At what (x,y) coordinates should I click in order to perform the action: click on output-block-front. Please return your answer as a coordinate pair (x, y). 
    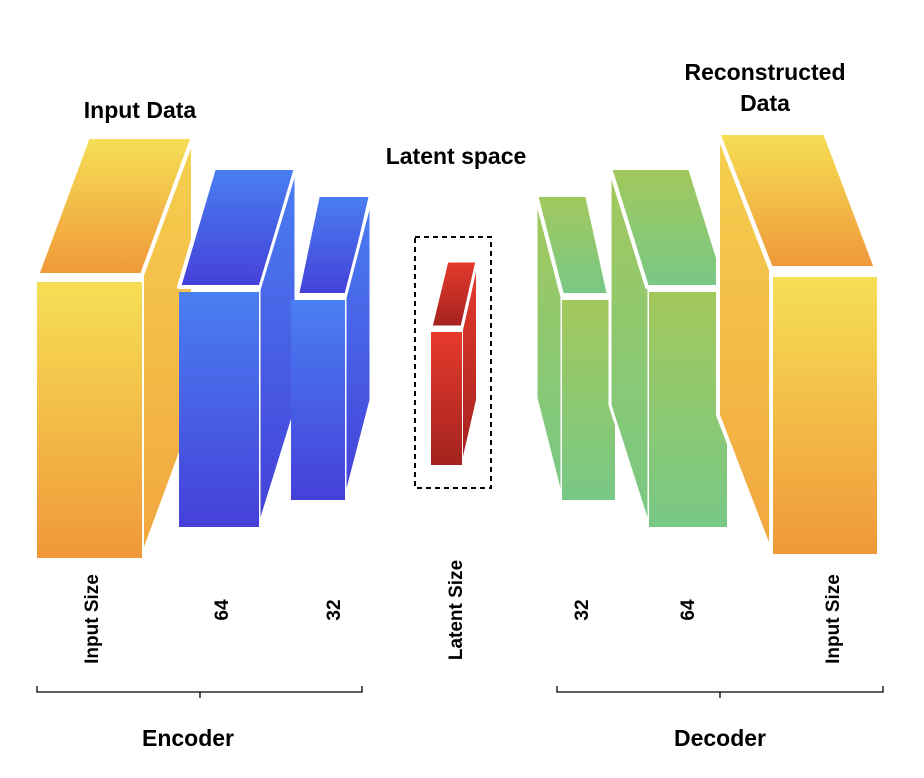
    Looking at the image, I should click on (825, 415).